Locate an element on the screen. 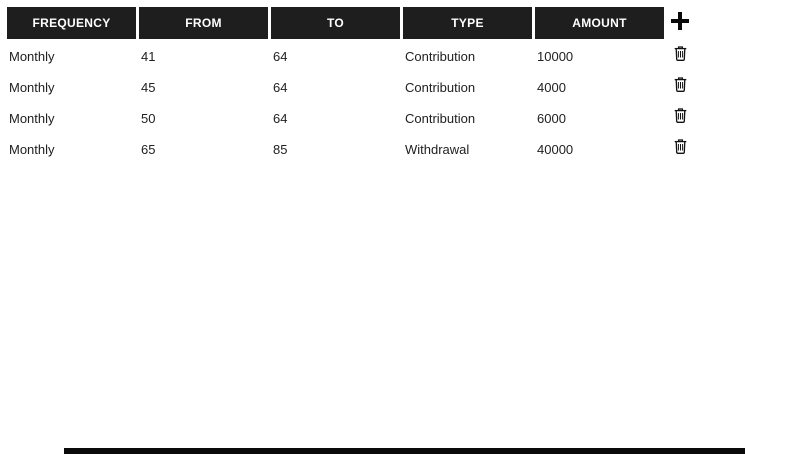  header-actions is located at coordinates (680, 23).